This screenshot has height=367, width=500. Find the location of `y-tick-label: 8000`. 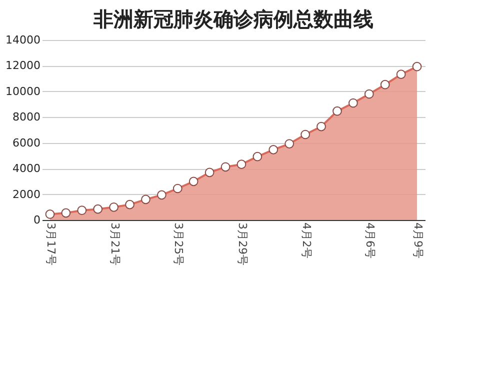

y-tick-label: 8000 is located at coordinates (26, 117).